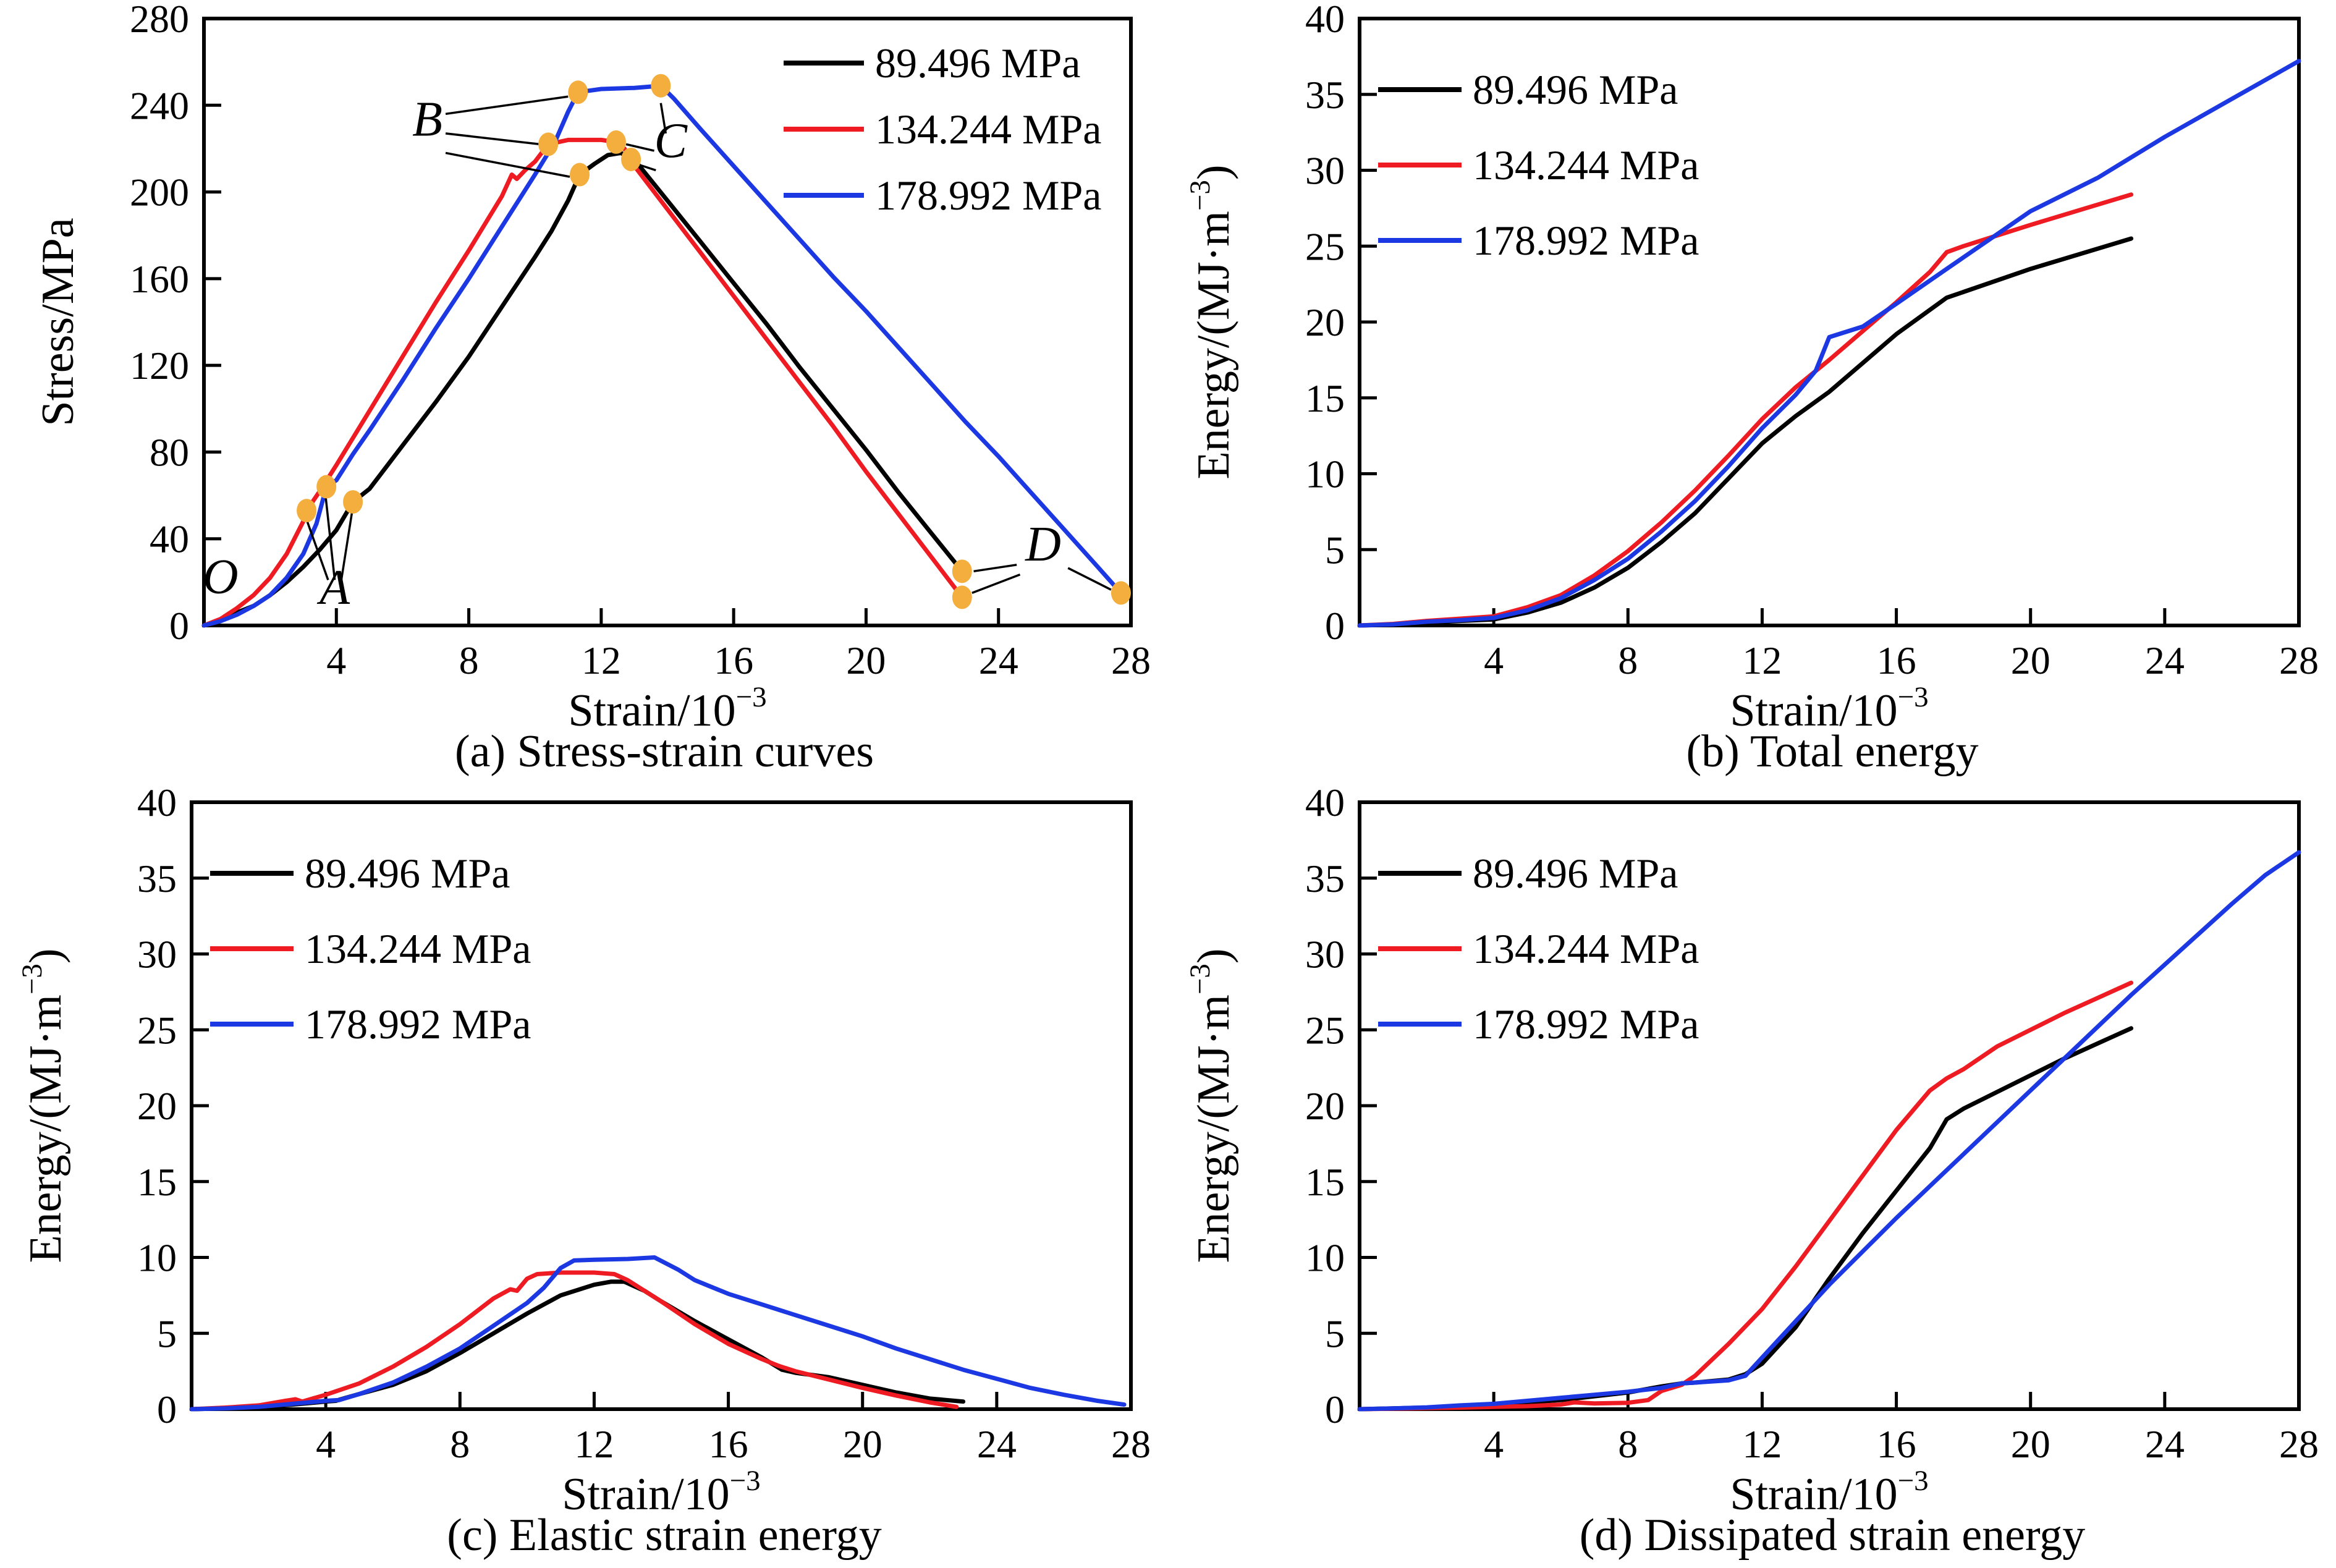  What do you see at coordinates (1325, 1258) in the screenshot?
I see `y-tick-label: 10` at bounding box center [1325, 1258].